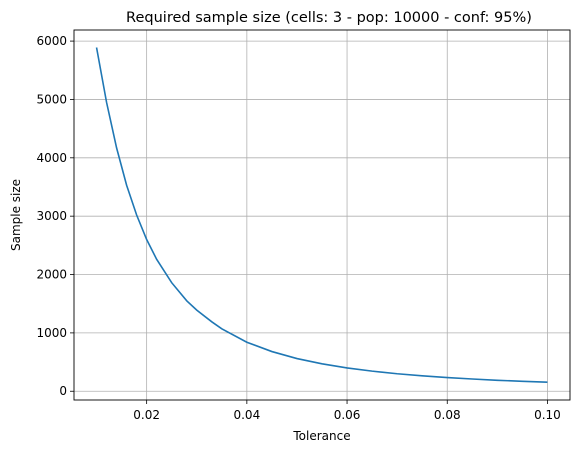  I want to click on y-tick-label: 4000, so click(51, 158).